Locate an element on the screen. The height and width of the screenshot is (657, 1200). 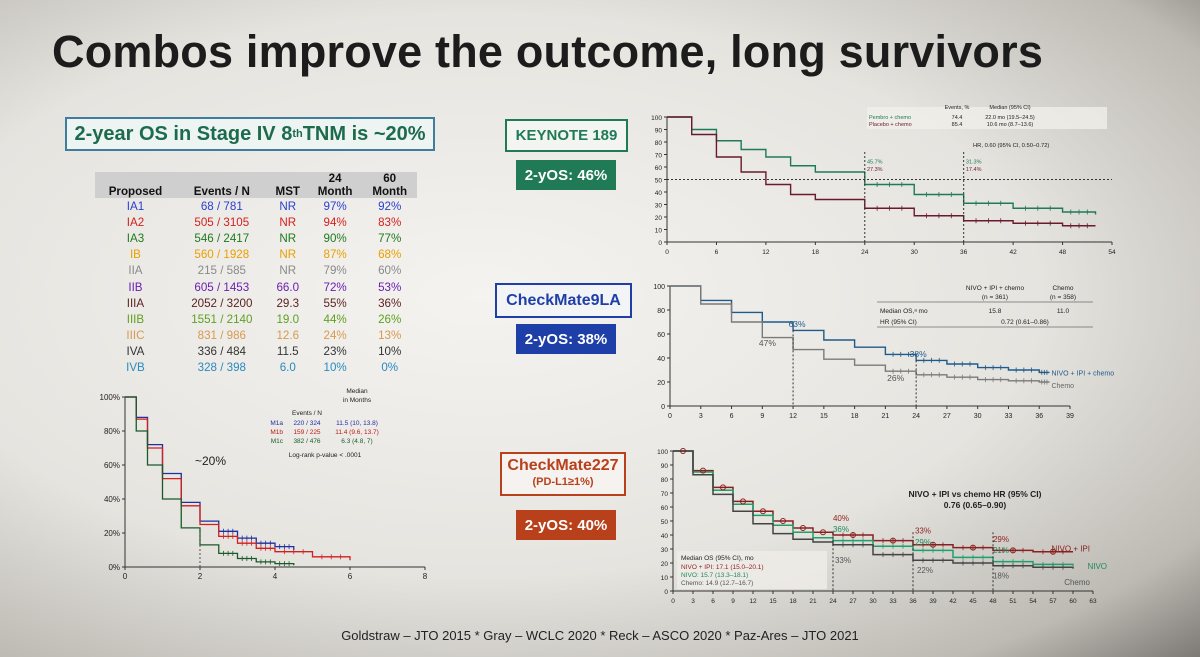
tnm-row-ivb: IVB 328 / 398 6.0 10% 0% is located at coordinates (256, 368).